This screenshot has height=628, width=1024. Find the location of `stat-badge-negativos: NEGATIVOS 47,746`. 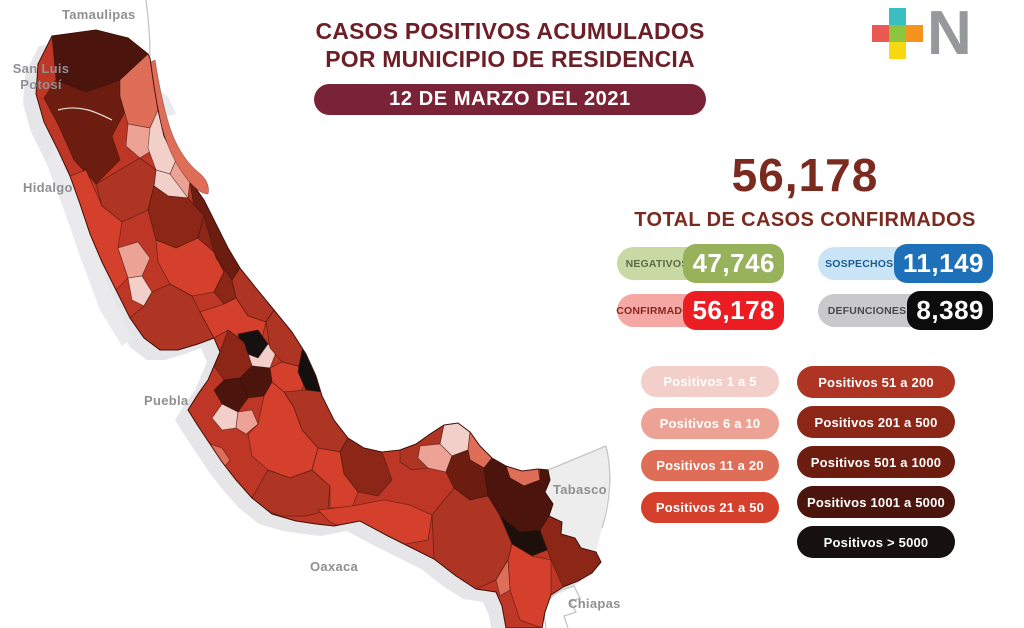

stat-badge-negativos: NEGATIVOS 47,746 is located at coordinates (700, 263).